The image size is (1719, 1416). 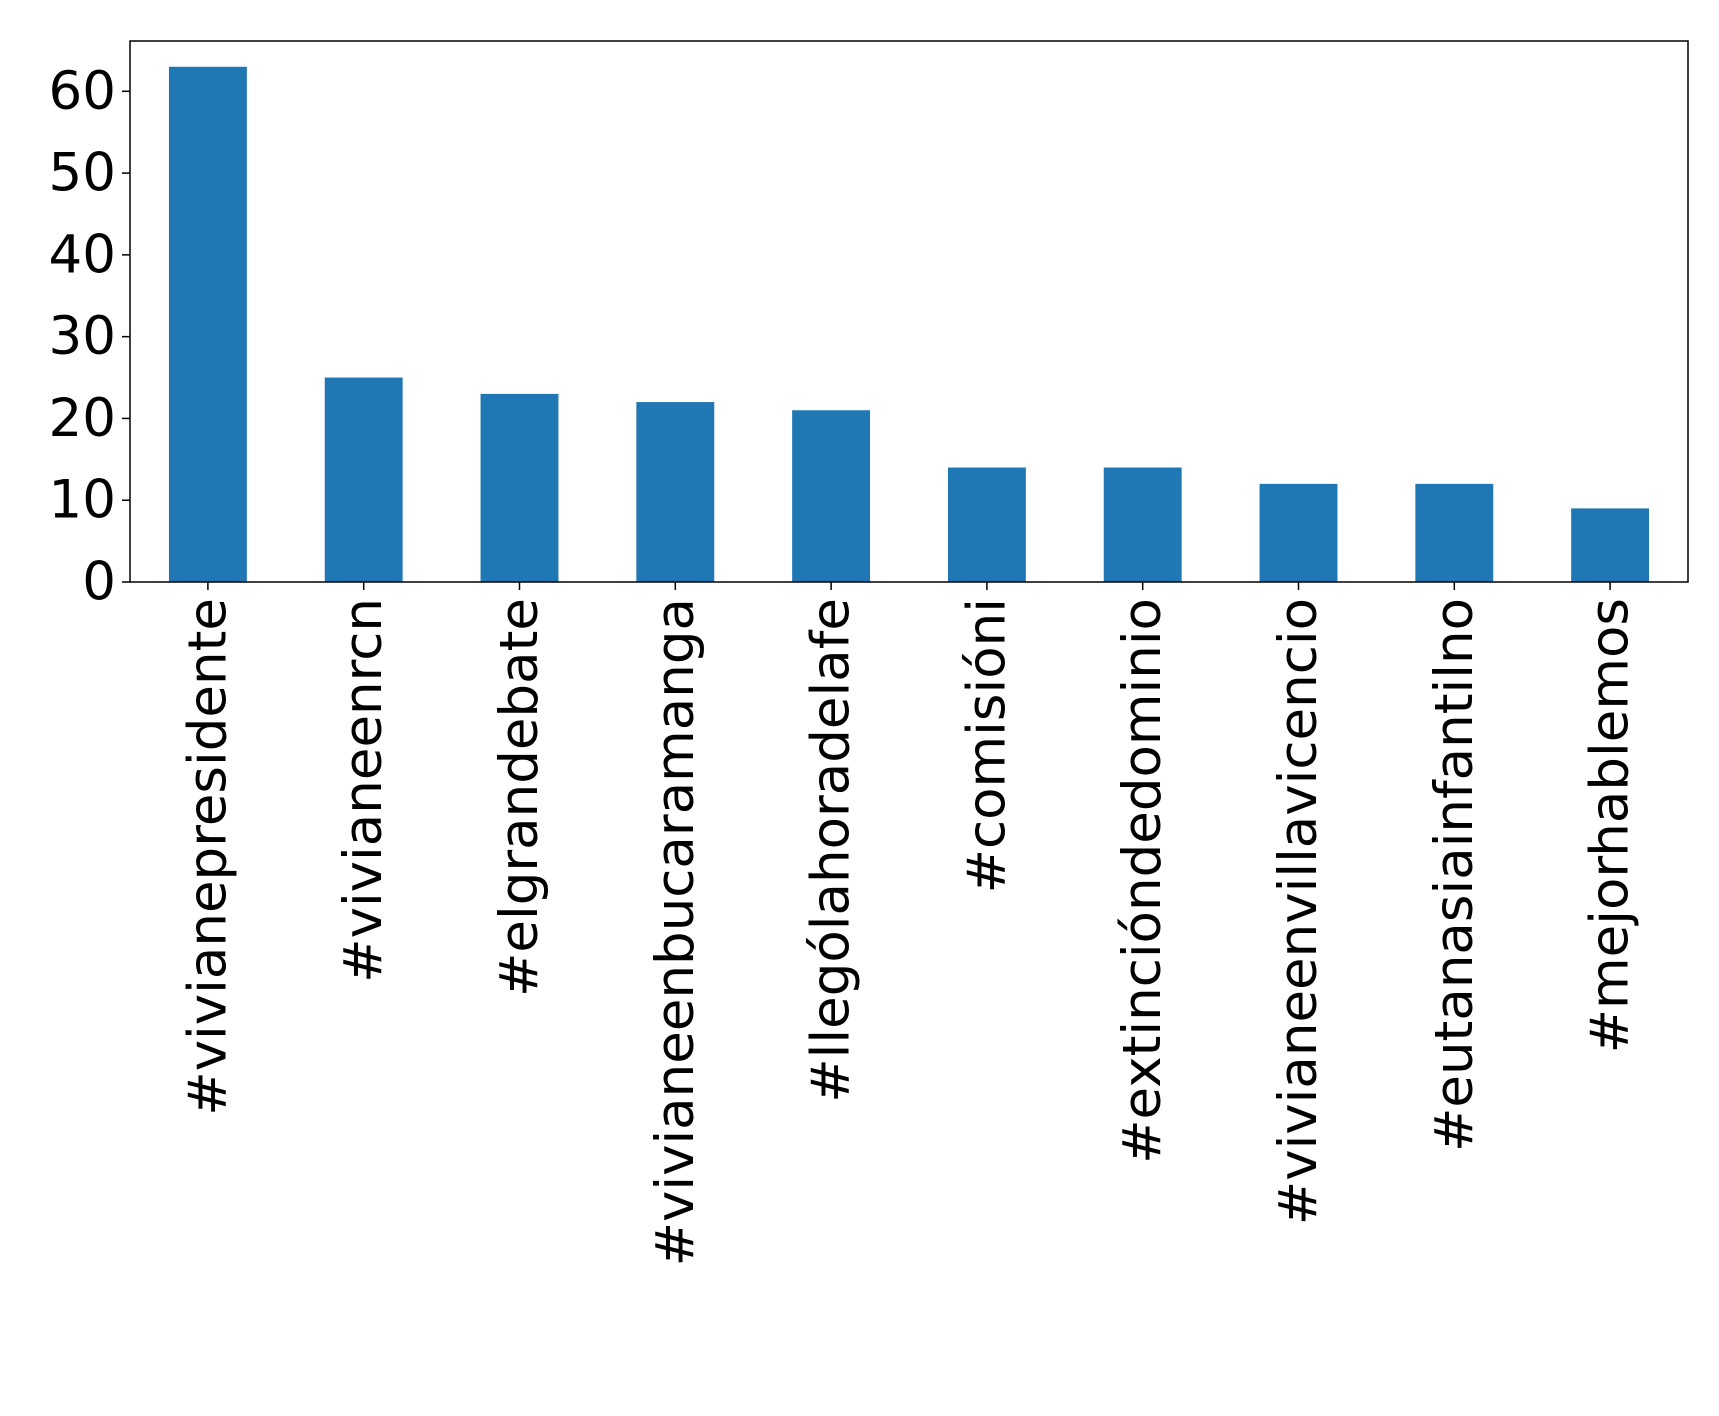 I want to click on x-tick-label: #extincióndedominio, so click(x=1142, y=881).